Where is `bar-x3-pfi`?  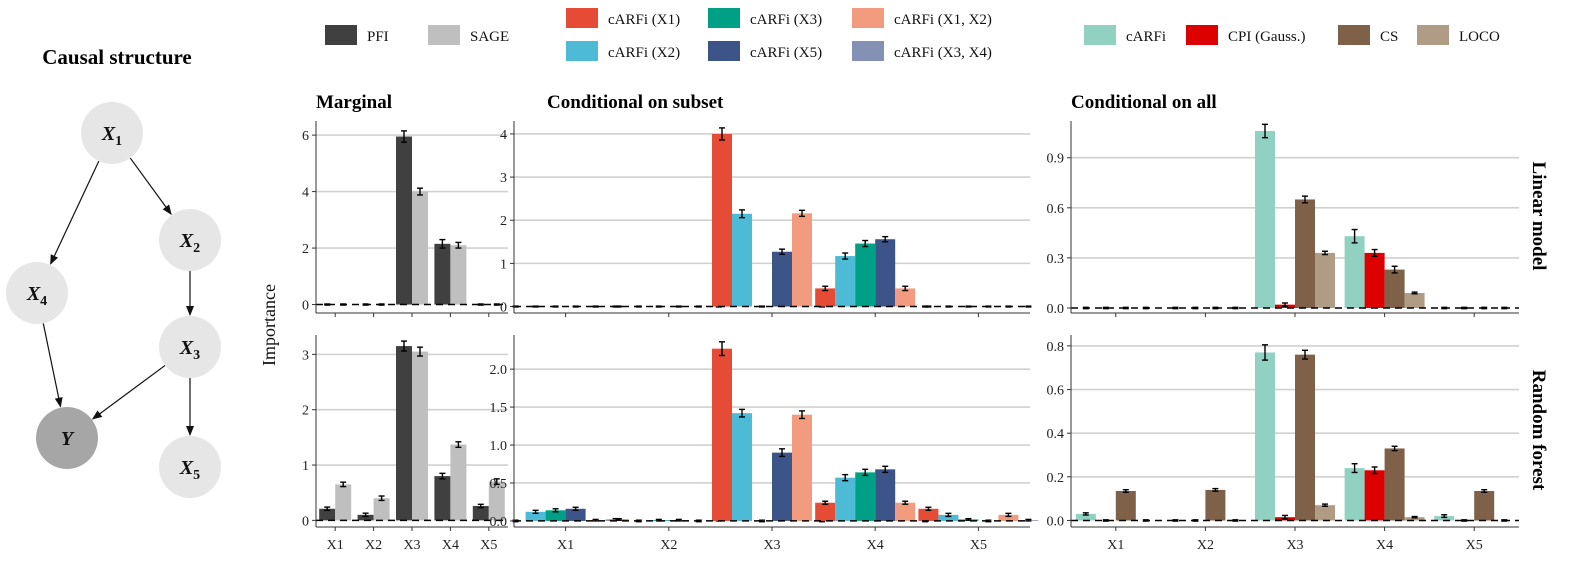
bar-x3-pfi is located at coordinates (404, 220).